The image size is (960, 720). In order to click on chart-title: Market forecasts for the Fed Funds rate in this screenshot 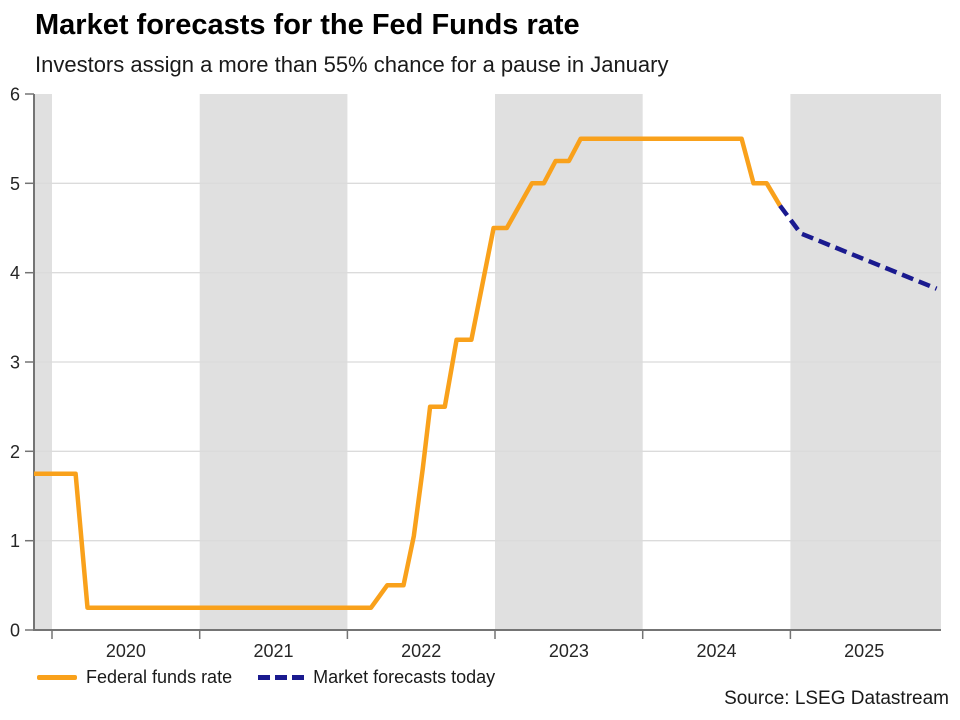, I will do `click(307, 25)`.